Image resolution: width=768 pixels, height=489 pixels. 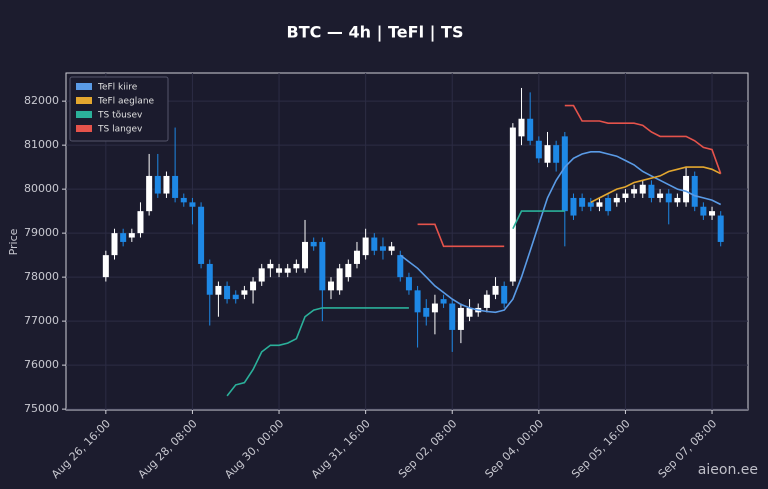 I want to click on y-axis-label: Price, so click(x=13, y=241).